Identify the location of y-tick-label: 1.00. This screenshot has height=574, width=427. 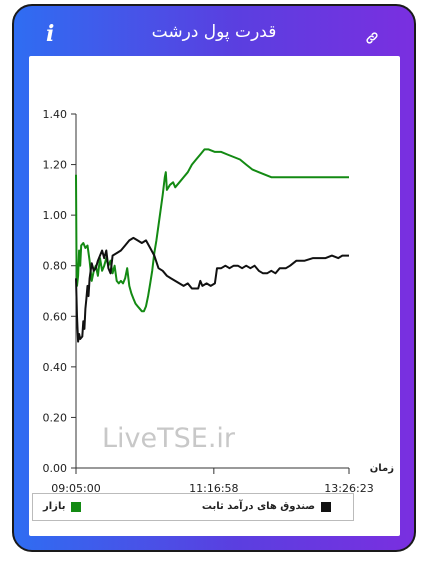
(55, 215).